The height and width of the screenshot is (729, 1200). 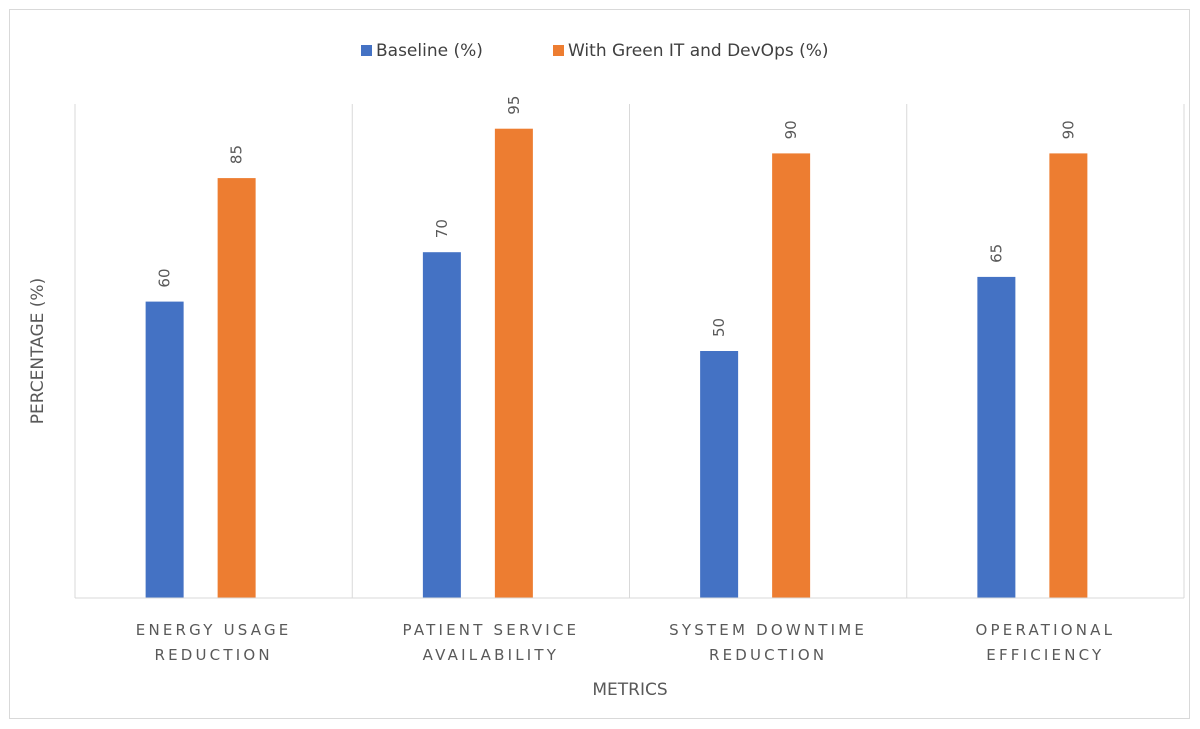 I want to click on data-label: 65, so click(x=996, y=253).